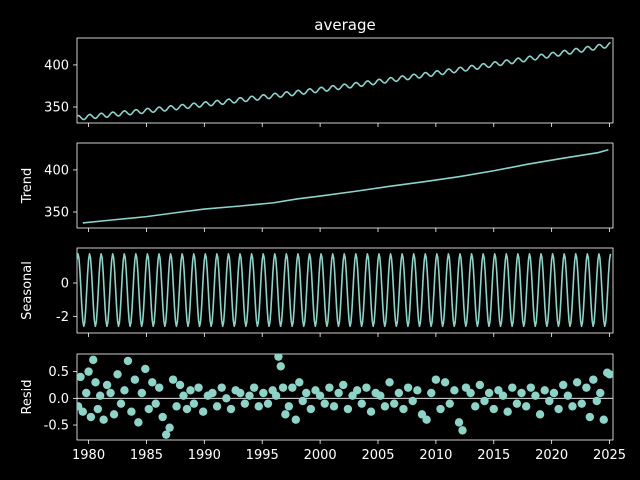 The height and width of the screenshot is (480, 640). Describe the element at coordinates (58, 399) in the screenshot. I see `y-tick-label: 0.0` at that location.